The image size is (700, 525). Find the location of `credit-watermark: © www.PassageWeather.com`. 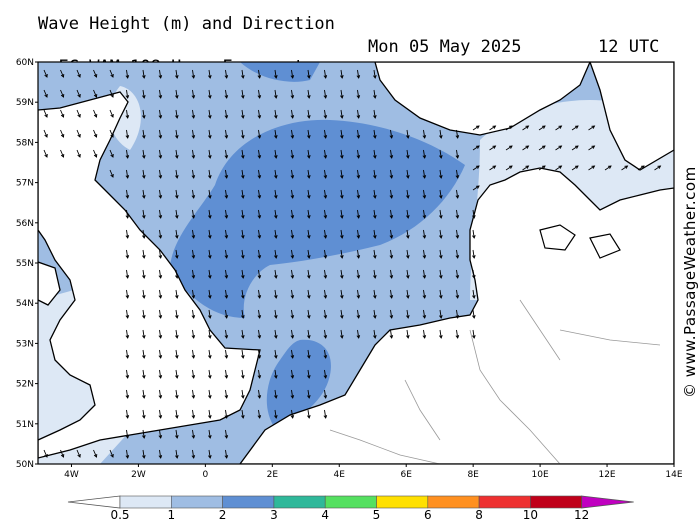

credit-watermark: © www.PassageWeather.com is located at coordinates (690, 282).